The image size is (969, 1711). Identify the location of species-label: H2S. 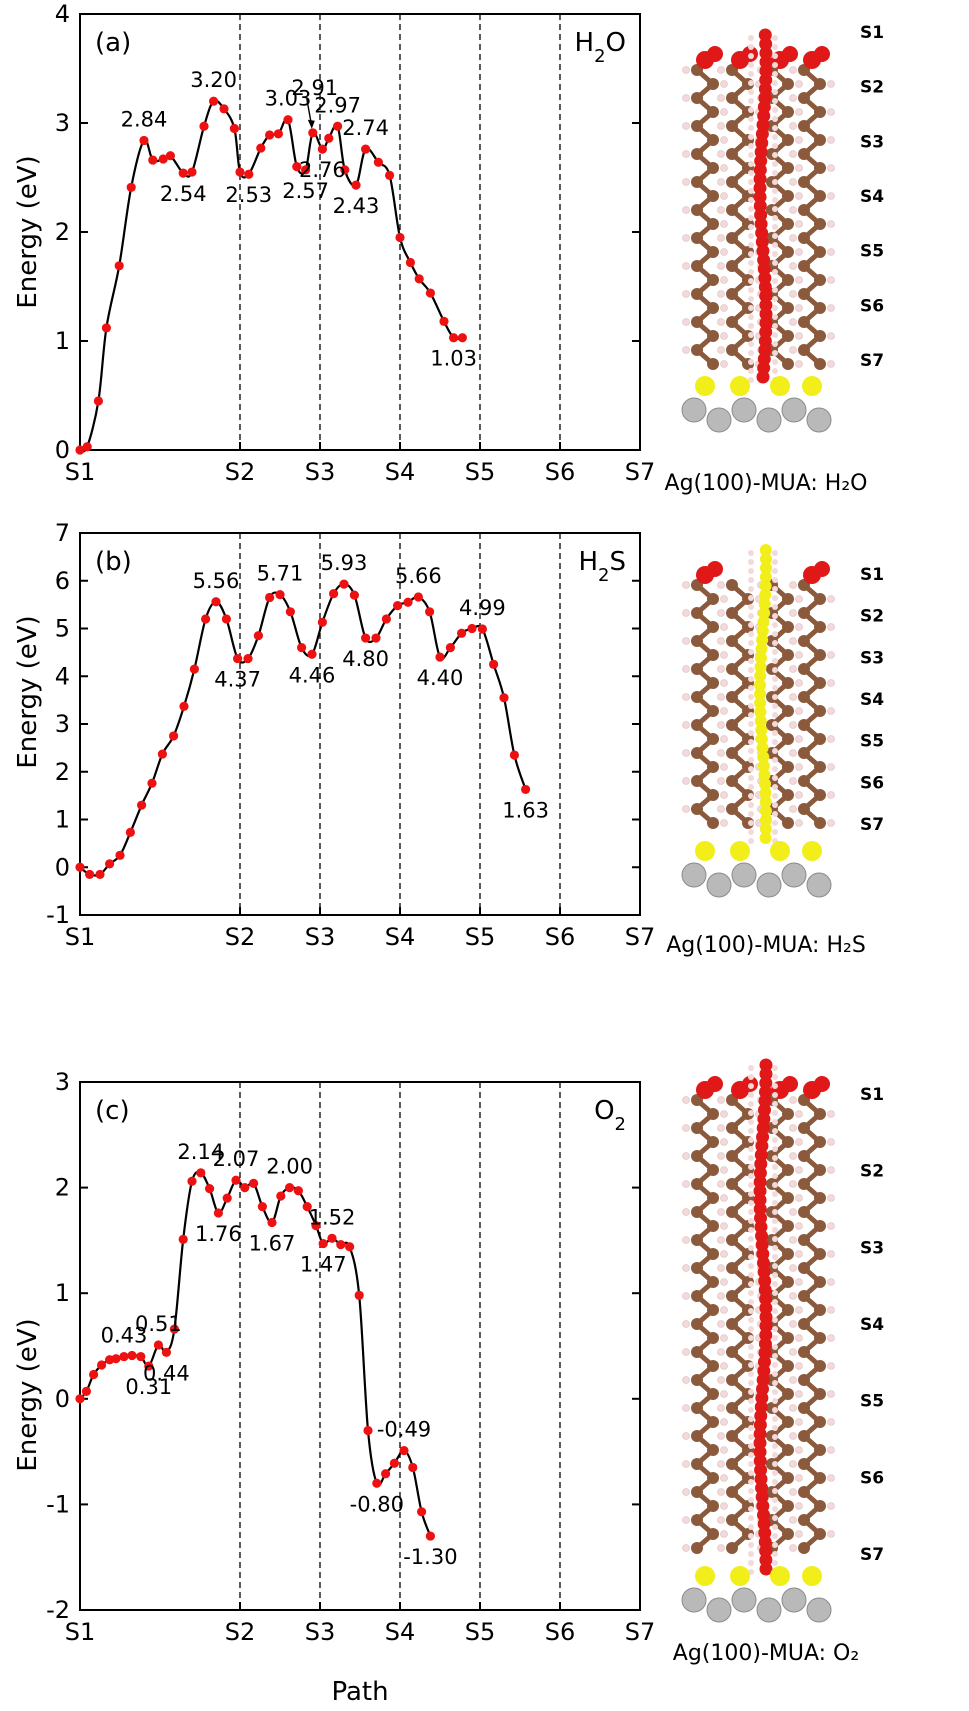
(602, 566).